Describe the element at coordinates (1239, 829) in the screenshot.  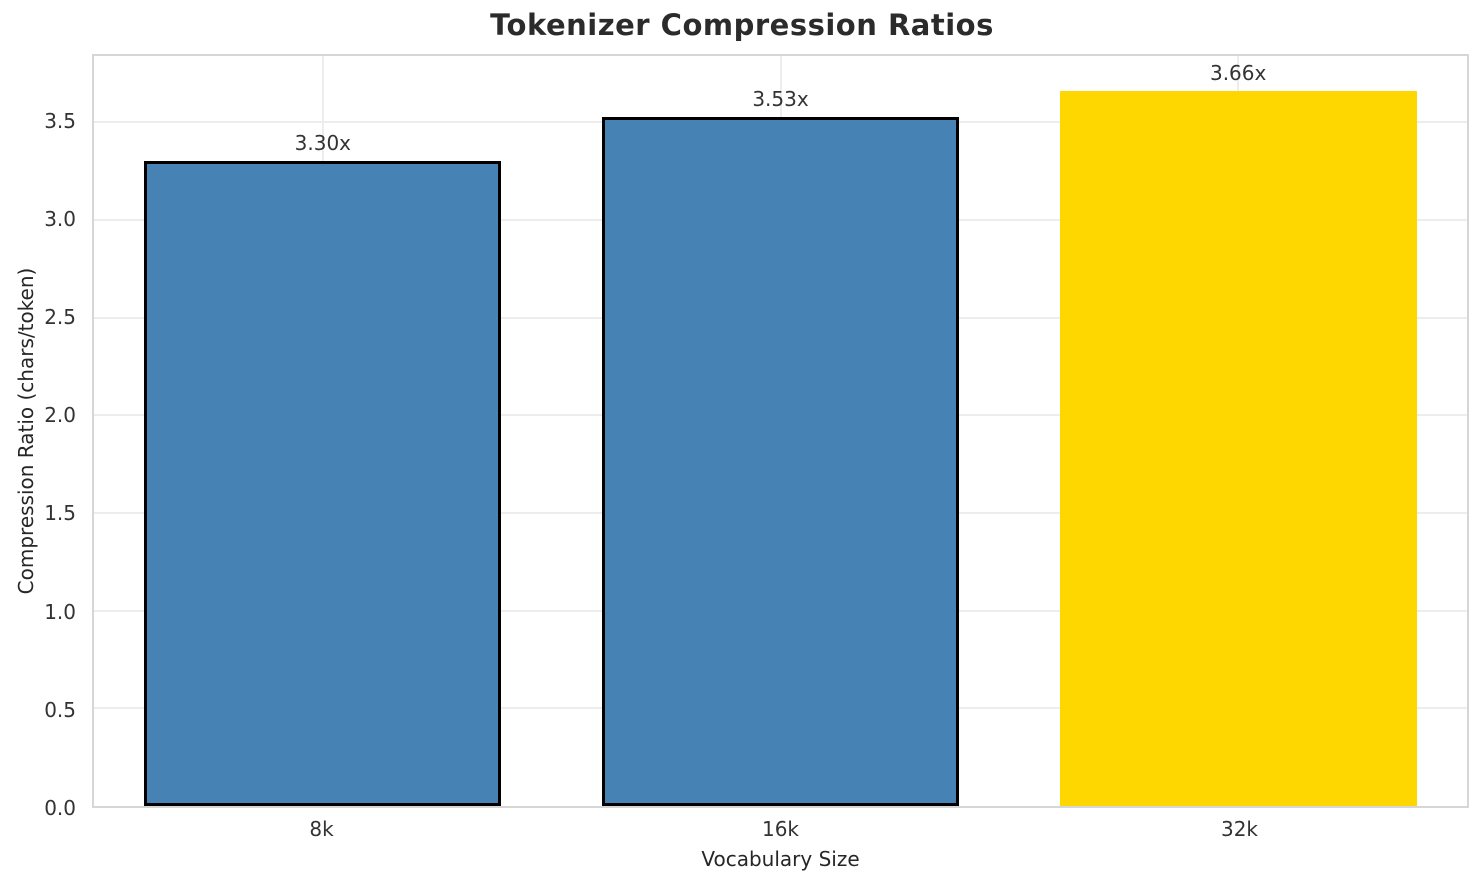
I see `x-tick-label: 32k` at that location.